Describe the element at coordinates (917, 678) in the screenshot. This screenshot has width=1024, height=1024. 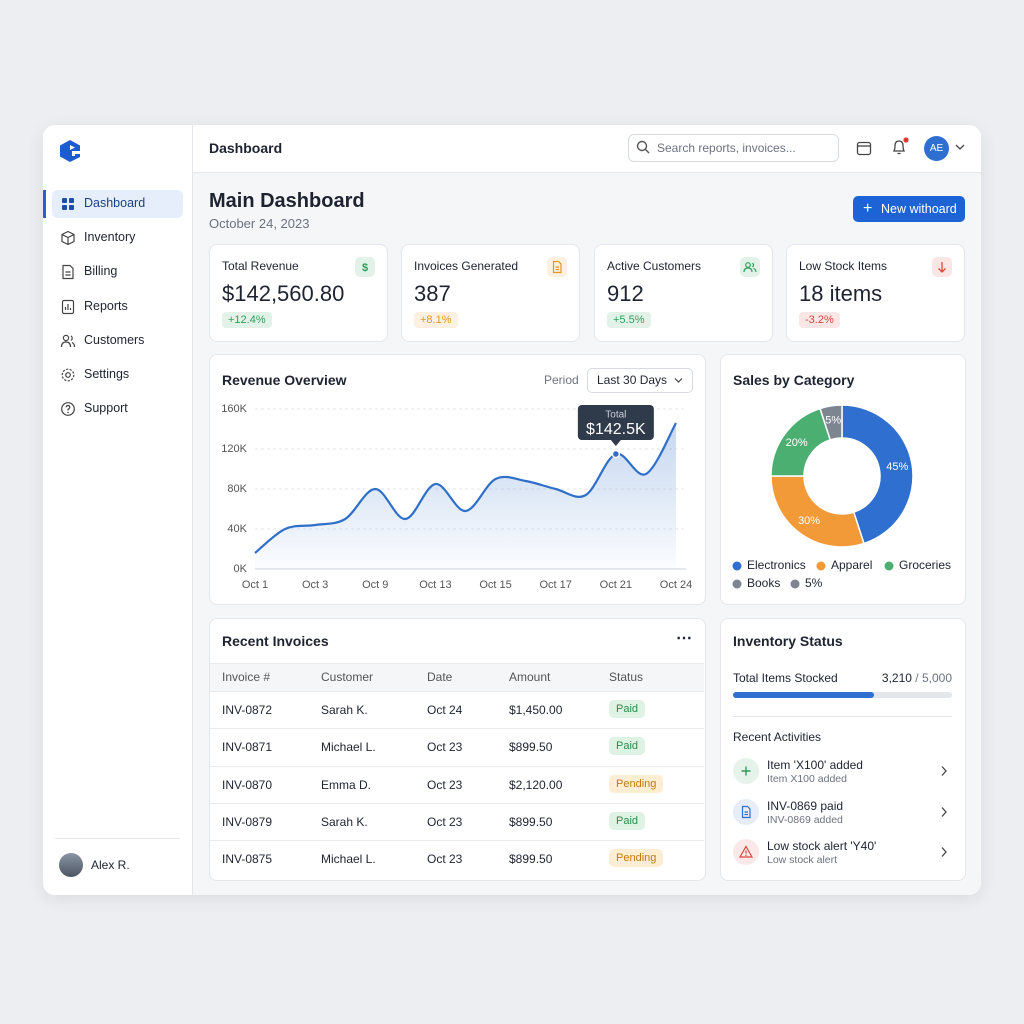
I see `stocked-count: 3,210 / 5,000` at that location.